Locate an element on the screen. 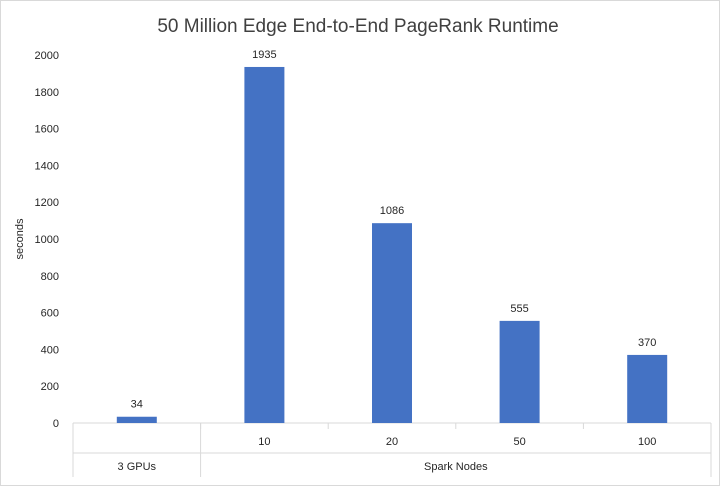 This screenshot has height=490, width=720. x-category-label: 10 is located at coordinates (264, 442).